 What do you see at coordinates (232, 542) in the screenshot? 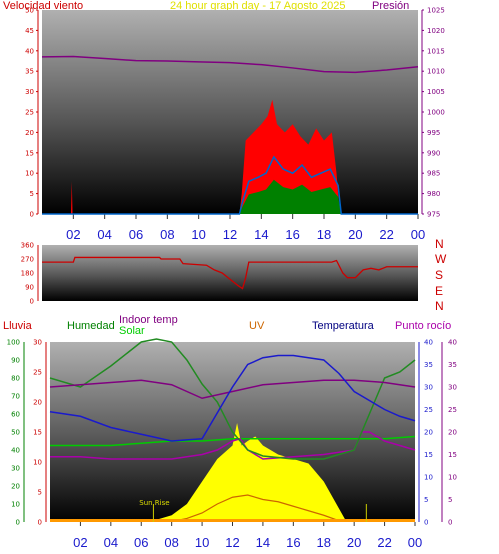
I see `x-tick-label-bottom: 12` at bounding box center [232, 542].